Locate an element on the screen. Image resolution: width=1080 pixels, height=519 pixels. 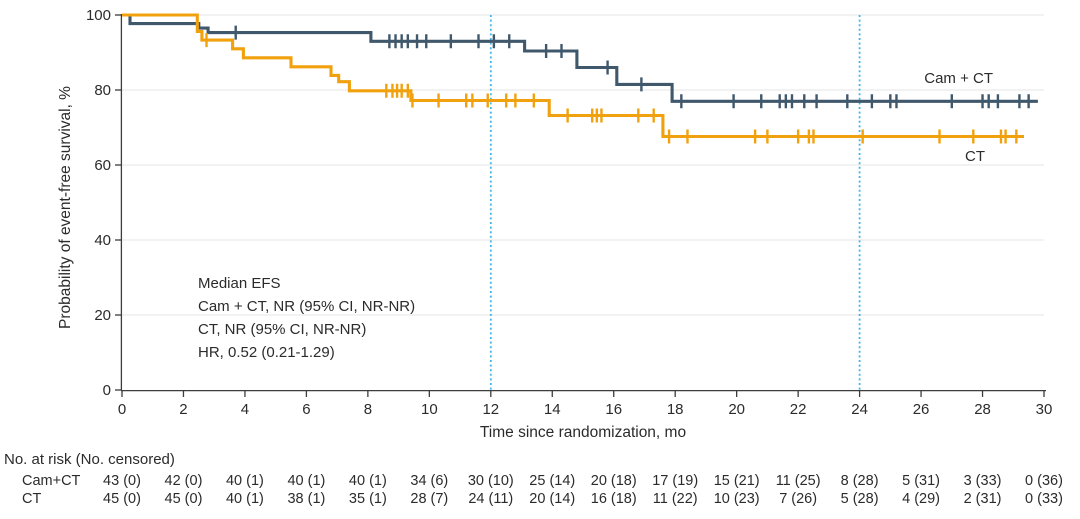
risk-cell-cam-ct-t6: 40 (1) is located at coordinates (306, 481).